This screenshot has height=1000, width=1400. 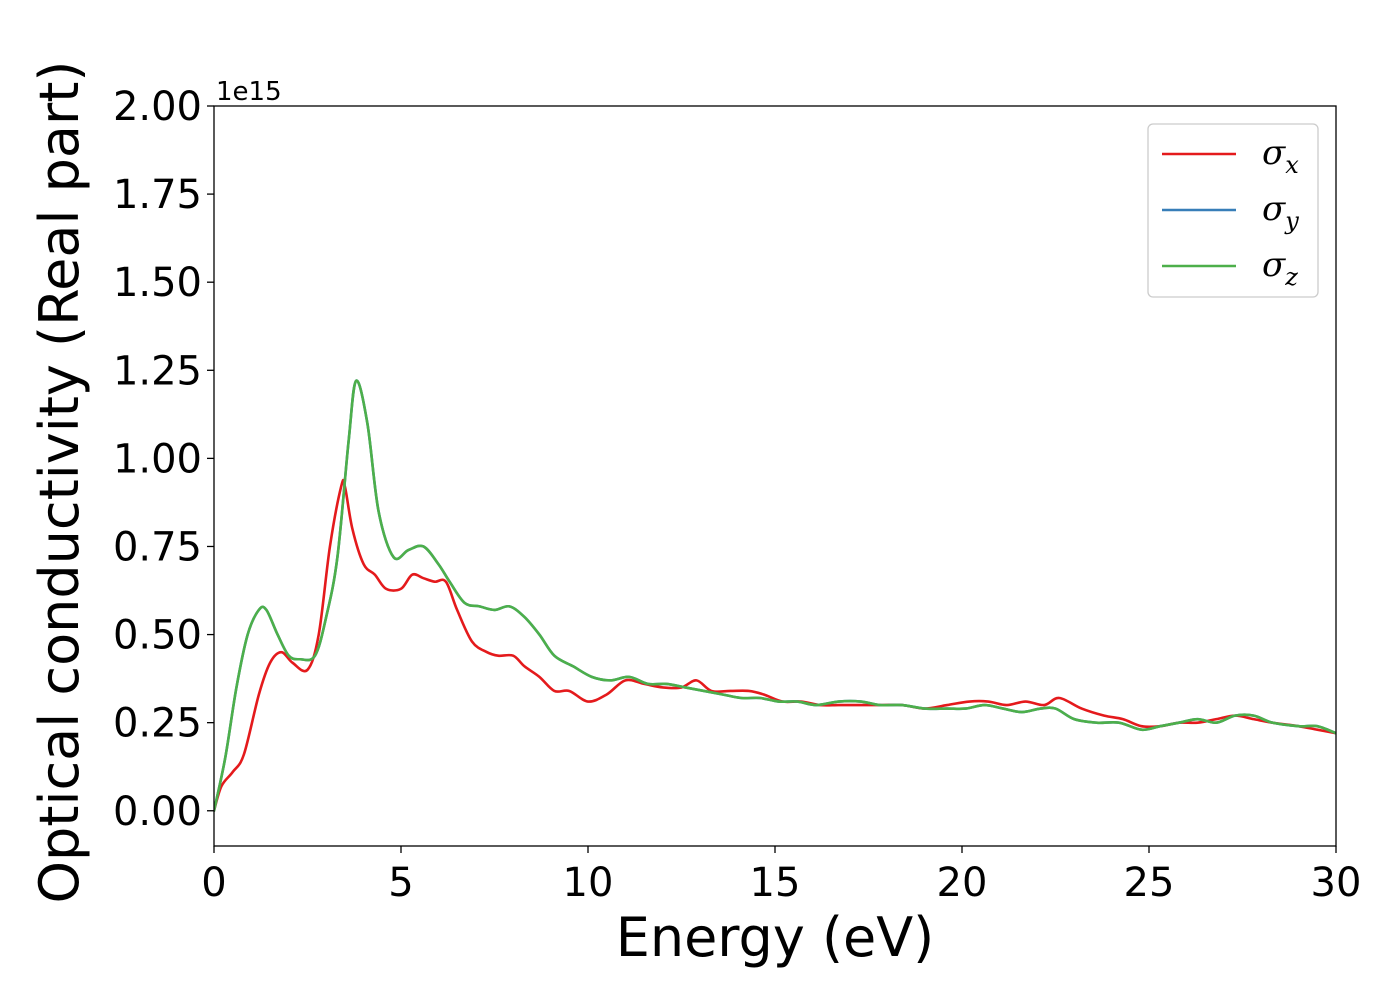 What do you see at coordinates (1280, 268) in the screenshot?
I see `legend-label-z: σz` at bounding box center [1280, 268].